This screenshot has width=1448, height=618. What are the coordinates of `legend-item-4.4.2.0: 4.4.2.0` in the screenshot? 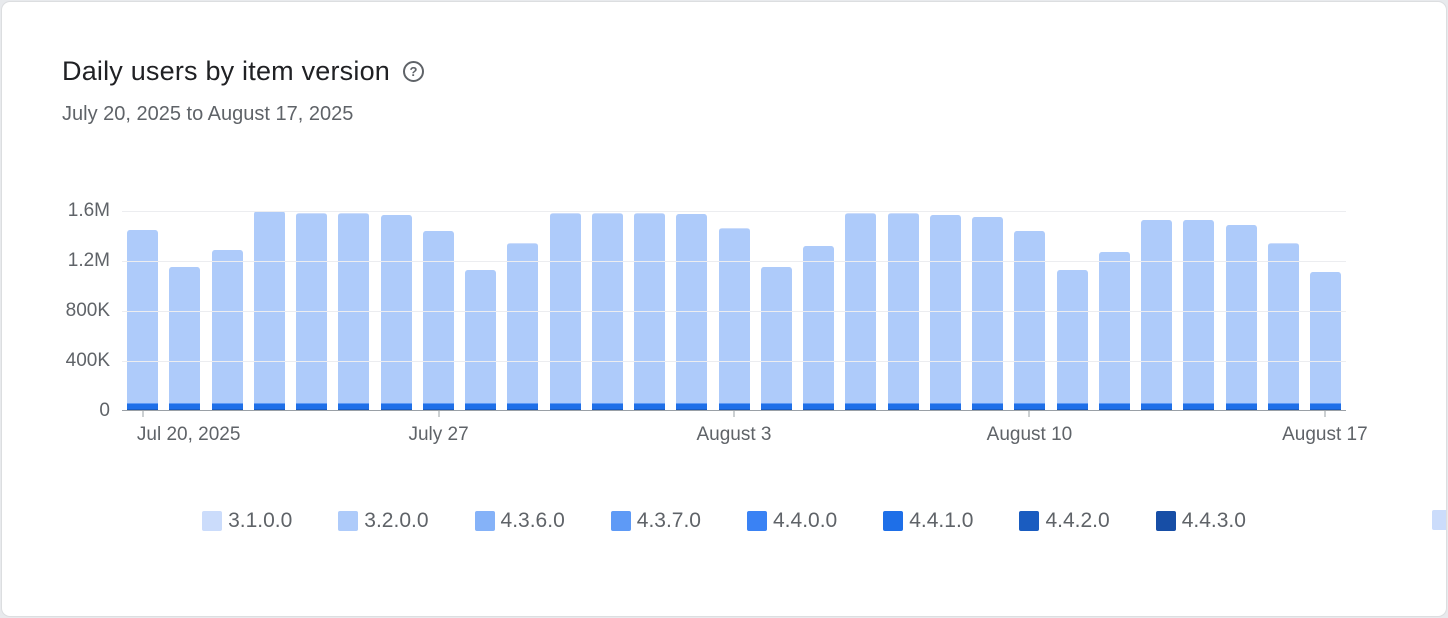 It's located at (1064, 521).